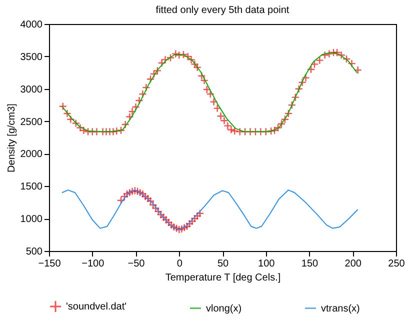  What do you see at coordinates (34, 252) in the screenshot?
I see `y-tick-label: 500` at bounding box center [34, 252].